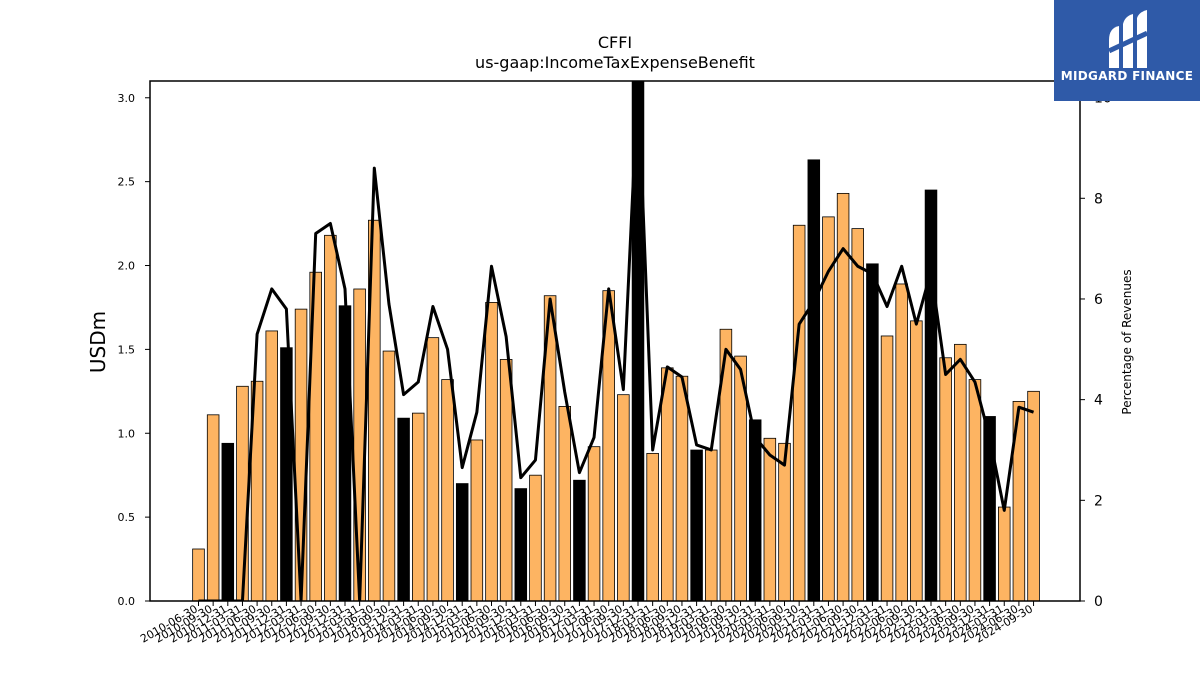 This screenshot has width=1200, height=675. Describe the element at coordinates (1098, 602) in the screenshot. I see `y2-tick-label: 0` at that location.